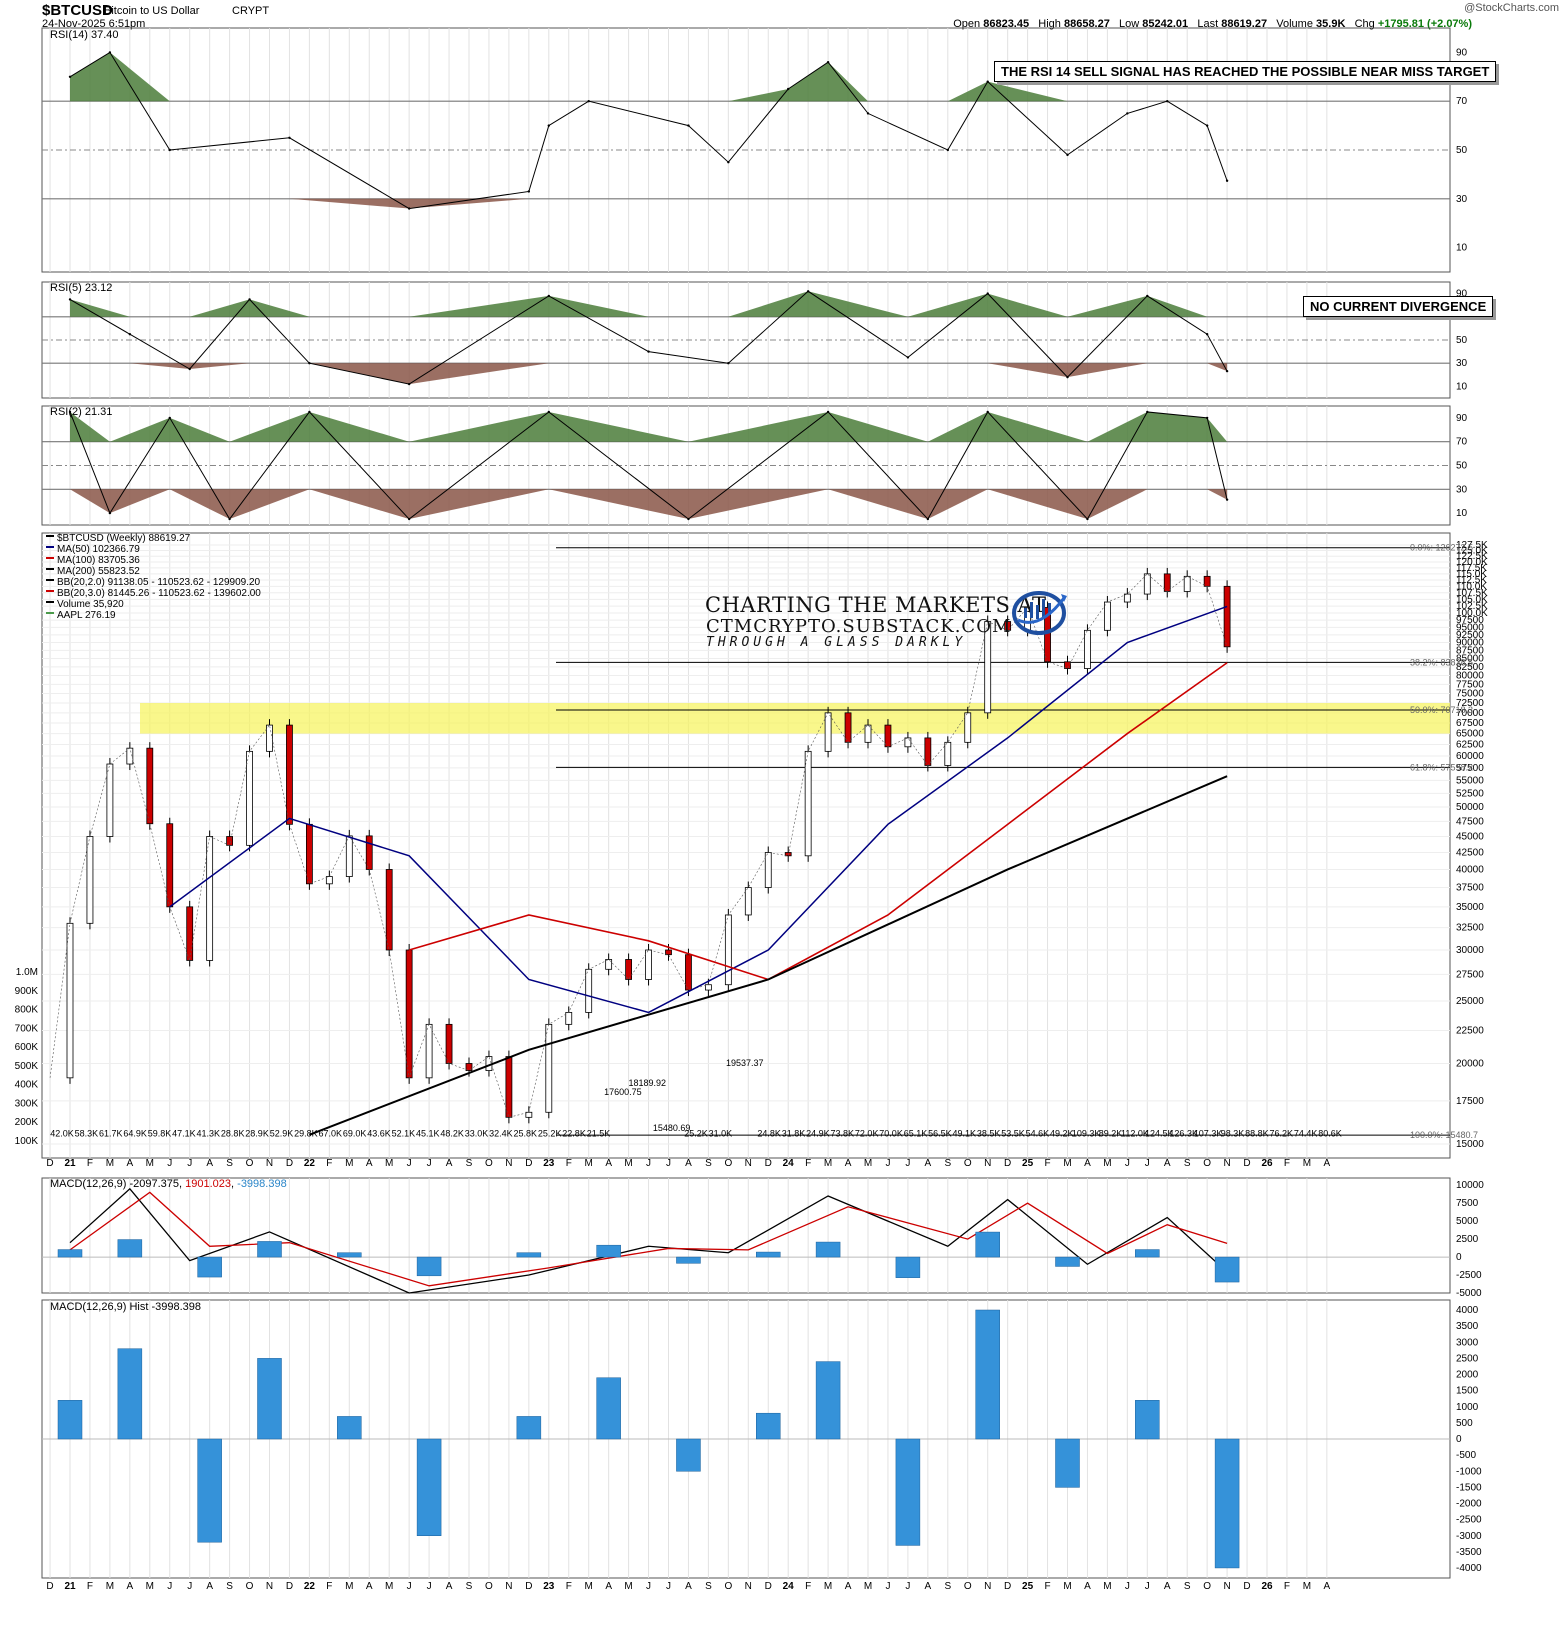 This screenshot has height=1634, width=1565. What do you see at coordinates (84, 35) in the screenshot?
I see `rsi14-label: RSI(14) 37.40` at bounding box center [84, 35].